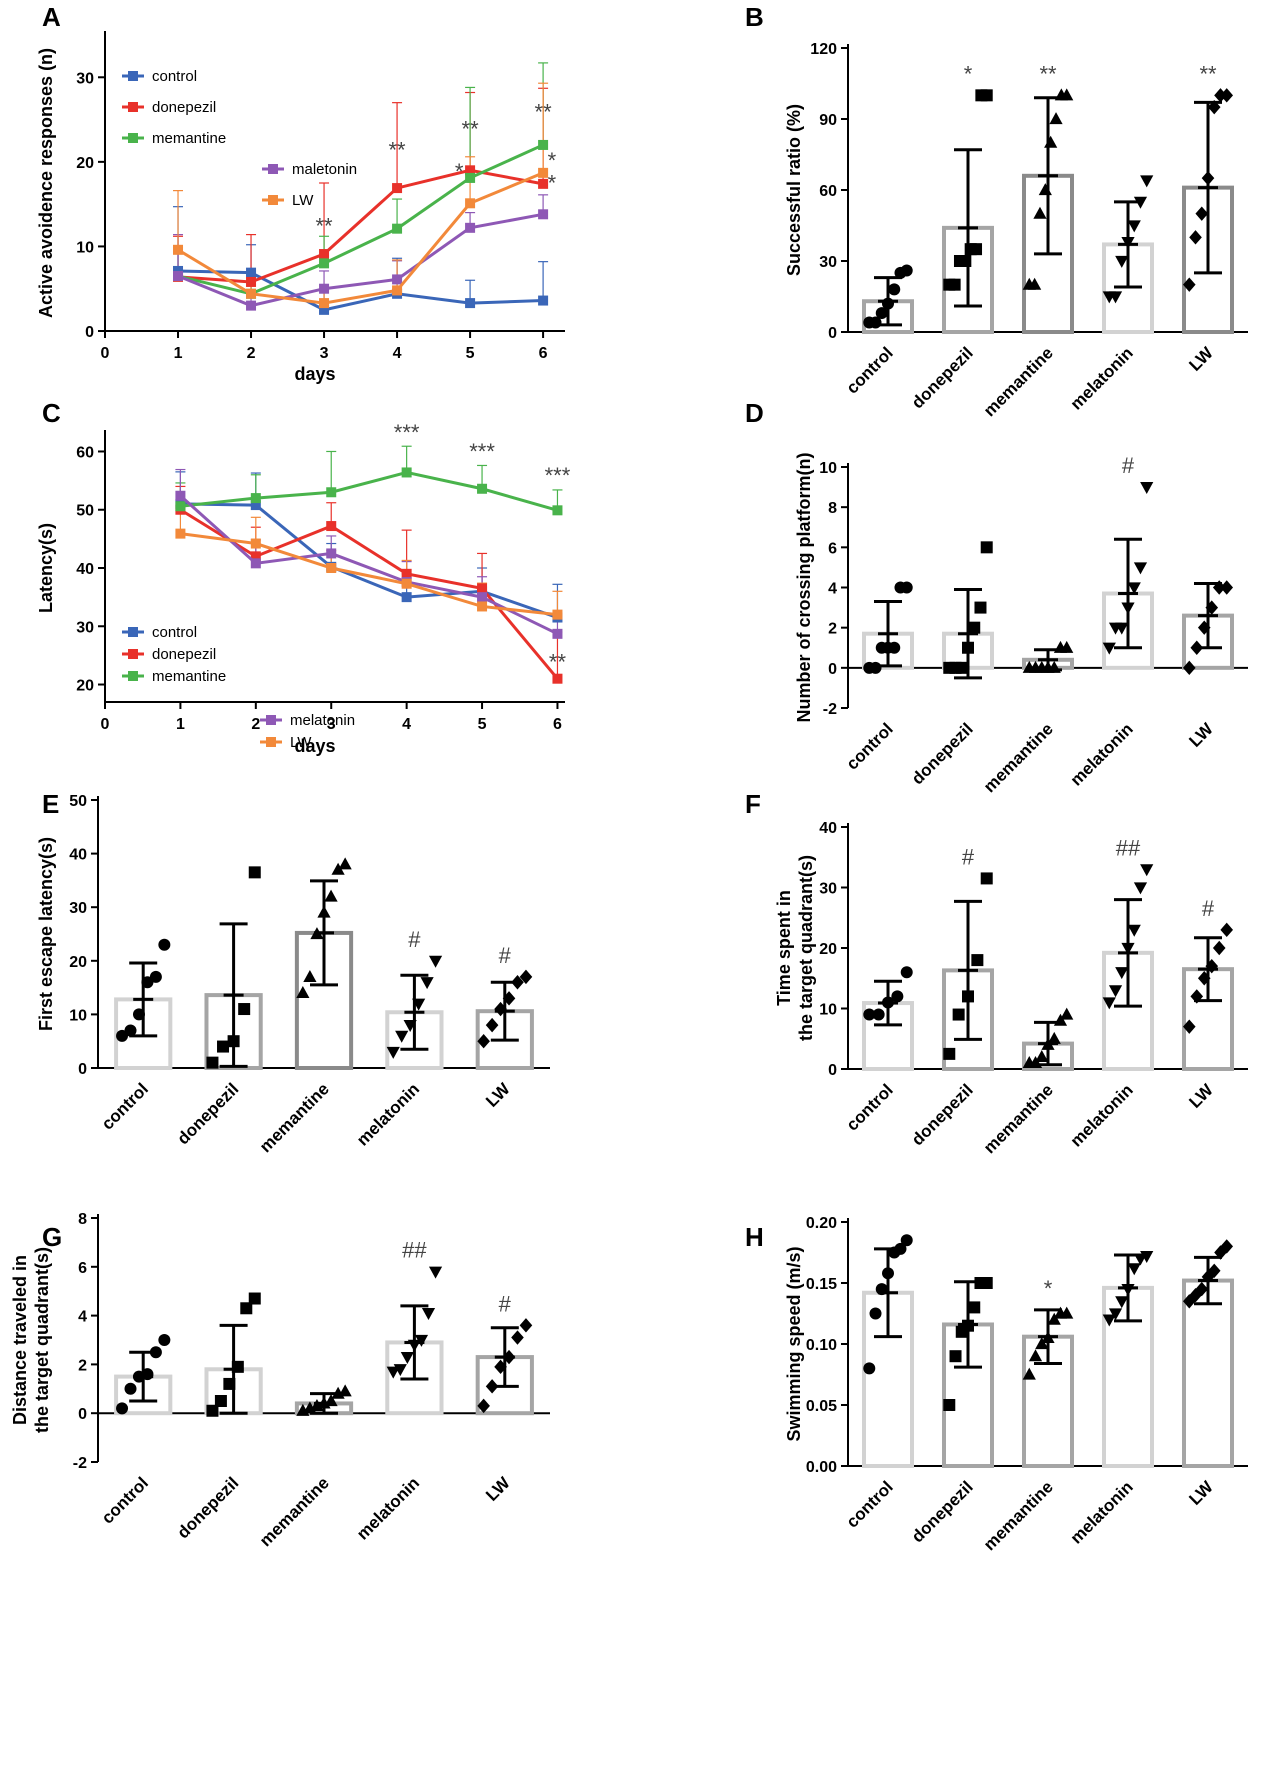  What do you see at coordinates (397, 353) in the screenshot?
I see `panel-a-x-tick-label: 4` at bounding box center [397, 353].